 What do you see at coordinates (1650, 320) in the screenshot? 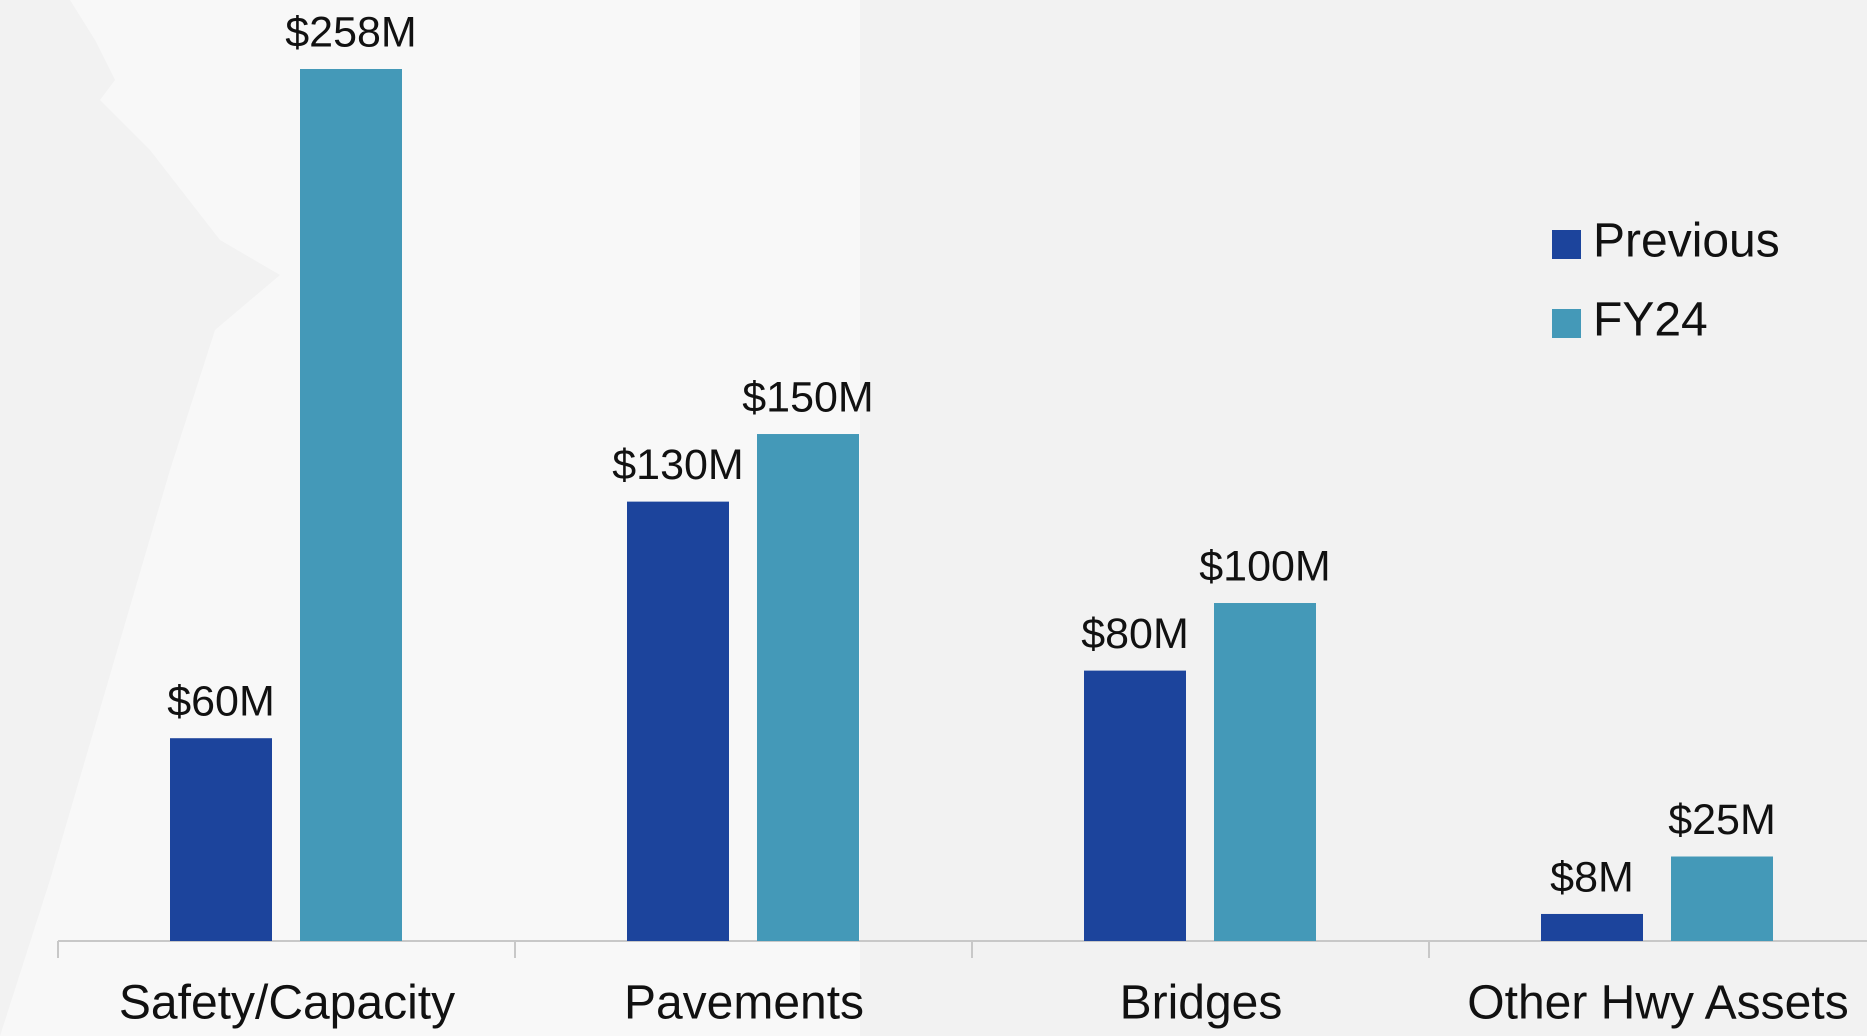
I see `legend-label: FY24` at bounding box center [1650, 320].